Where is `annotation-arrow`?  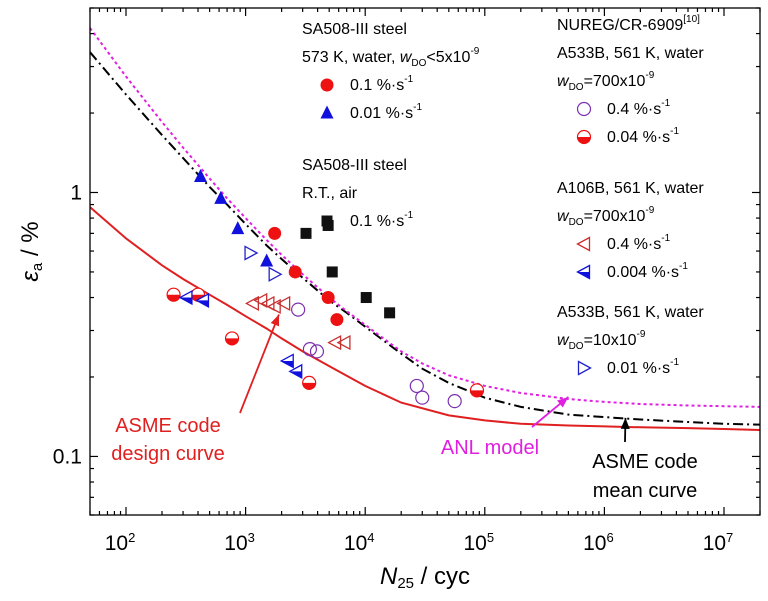
annotation-arrow is located at coordinates (259, 364).